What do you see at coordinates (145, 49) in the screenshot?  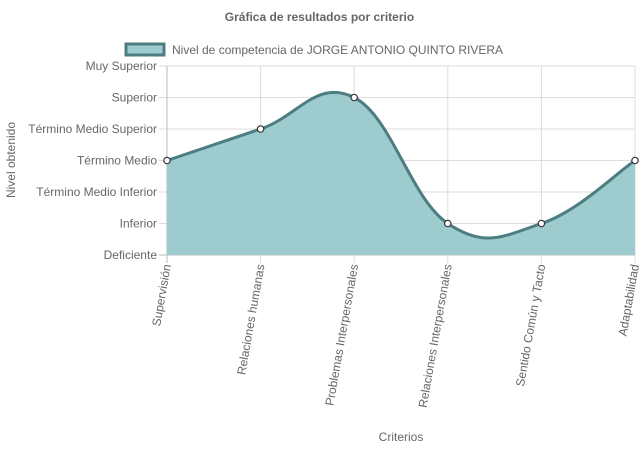 I see `legend-swatch` at bounding box center [145, 49].